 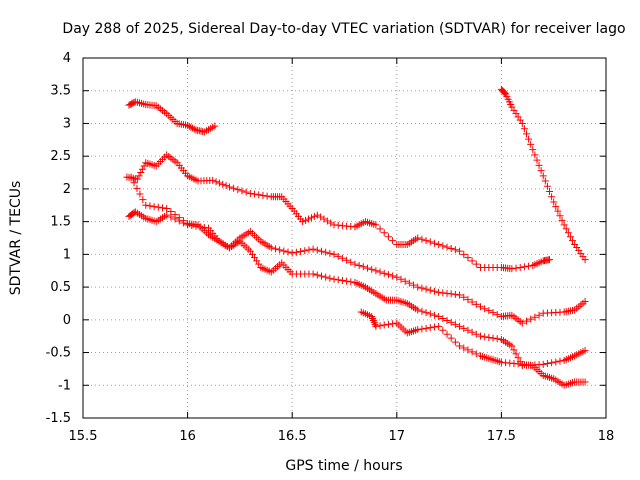 I want to click on y-tick-labels: -1.5 -1 -0.5 0 0.5 1 1.5 2 2.5 3 3.5 4, so click(x=58, y=238).